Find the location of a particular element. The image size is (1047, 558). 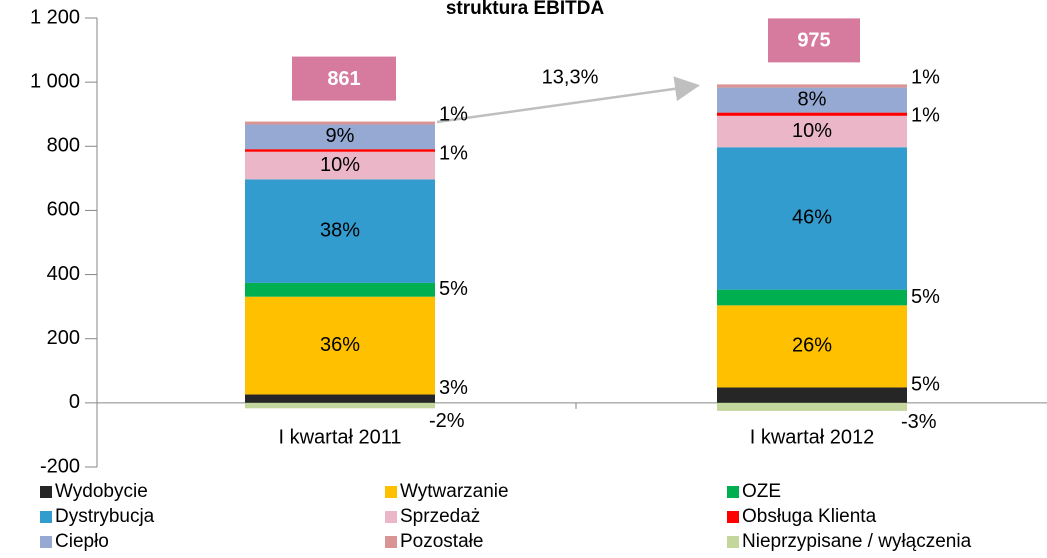

y-tick-label: 600 is located at coordinates (63, 210).